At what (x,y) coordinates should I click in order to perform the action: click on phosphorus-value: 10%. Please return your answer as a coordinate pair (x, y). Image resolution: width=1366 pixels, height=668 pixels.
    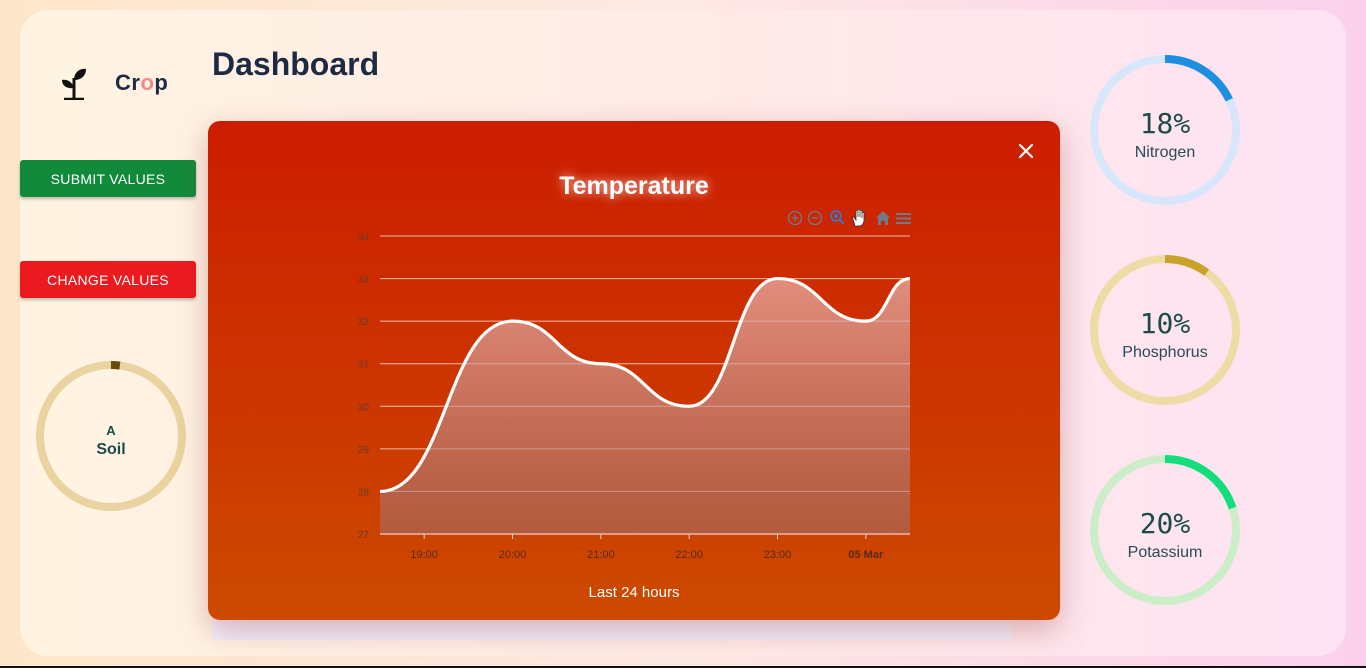
    Looking at the image, I should click on (1165, 323).